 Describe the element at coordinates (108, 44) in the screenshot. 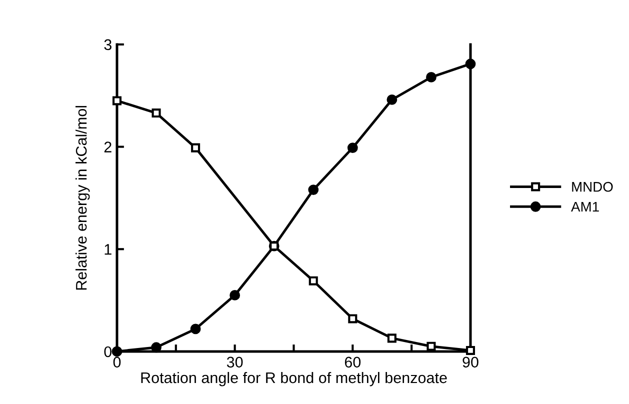

I see `y-tick-label: 3` at that location.